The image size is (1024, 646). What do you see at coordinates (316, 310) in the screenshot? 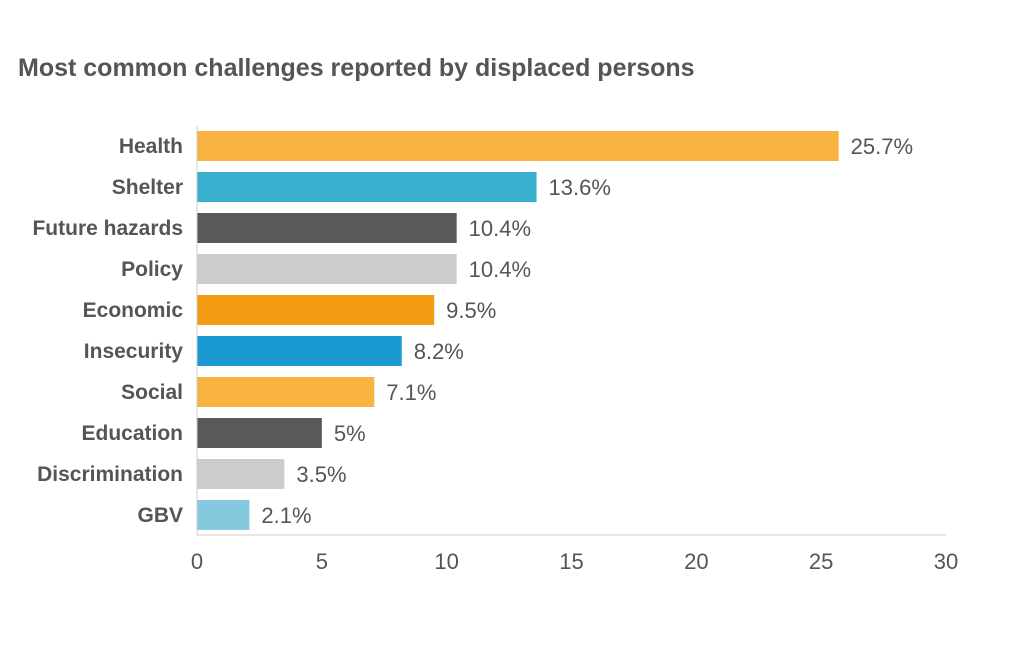
I see `bar-economic` at bounding box center [316, 310].